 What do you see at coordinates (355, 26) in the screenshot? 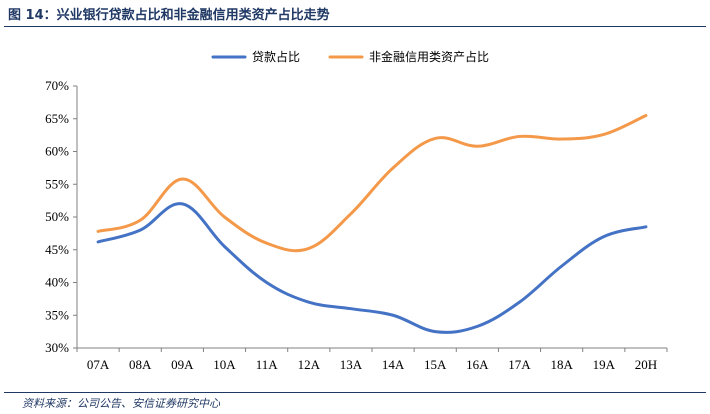
I see `title-rule` at bounding box center [355, 26].